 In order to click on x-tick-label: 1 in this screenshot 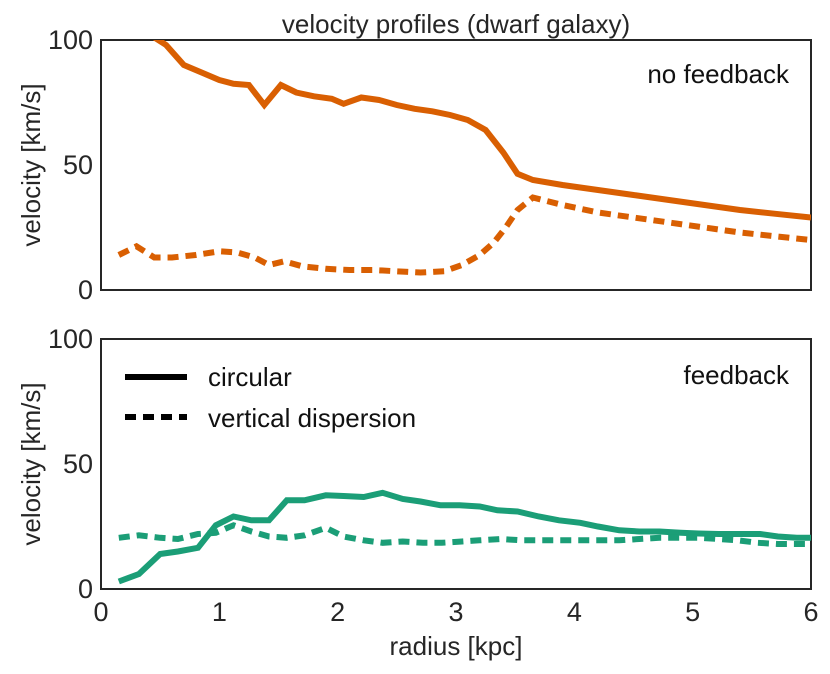, I will do `click(219, 612)`.